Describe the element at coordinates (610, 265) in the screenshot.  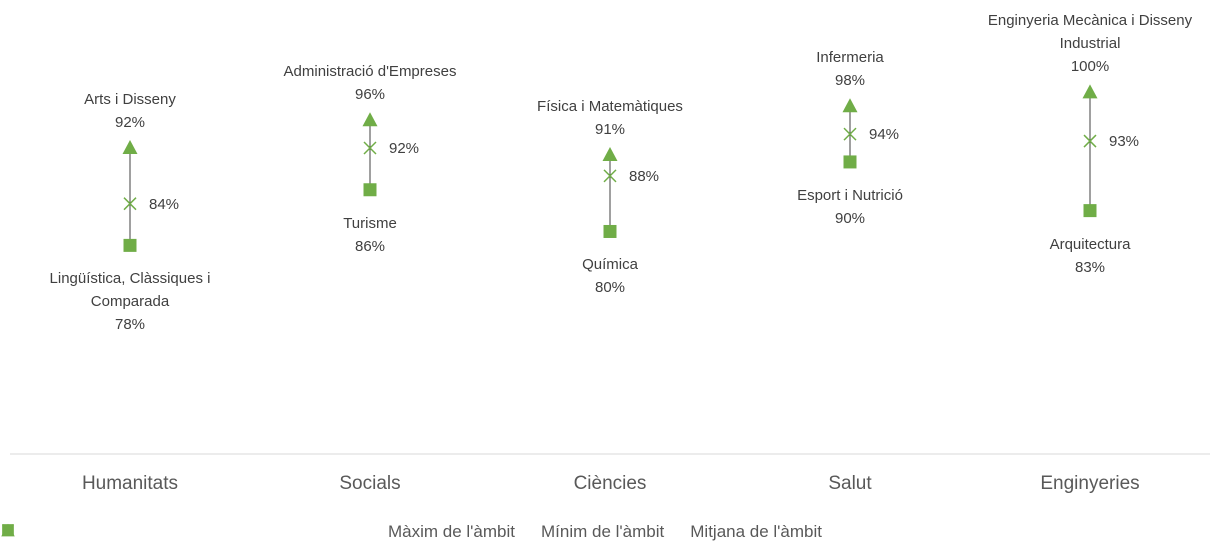
I see `min-point-label: Química` at that location.